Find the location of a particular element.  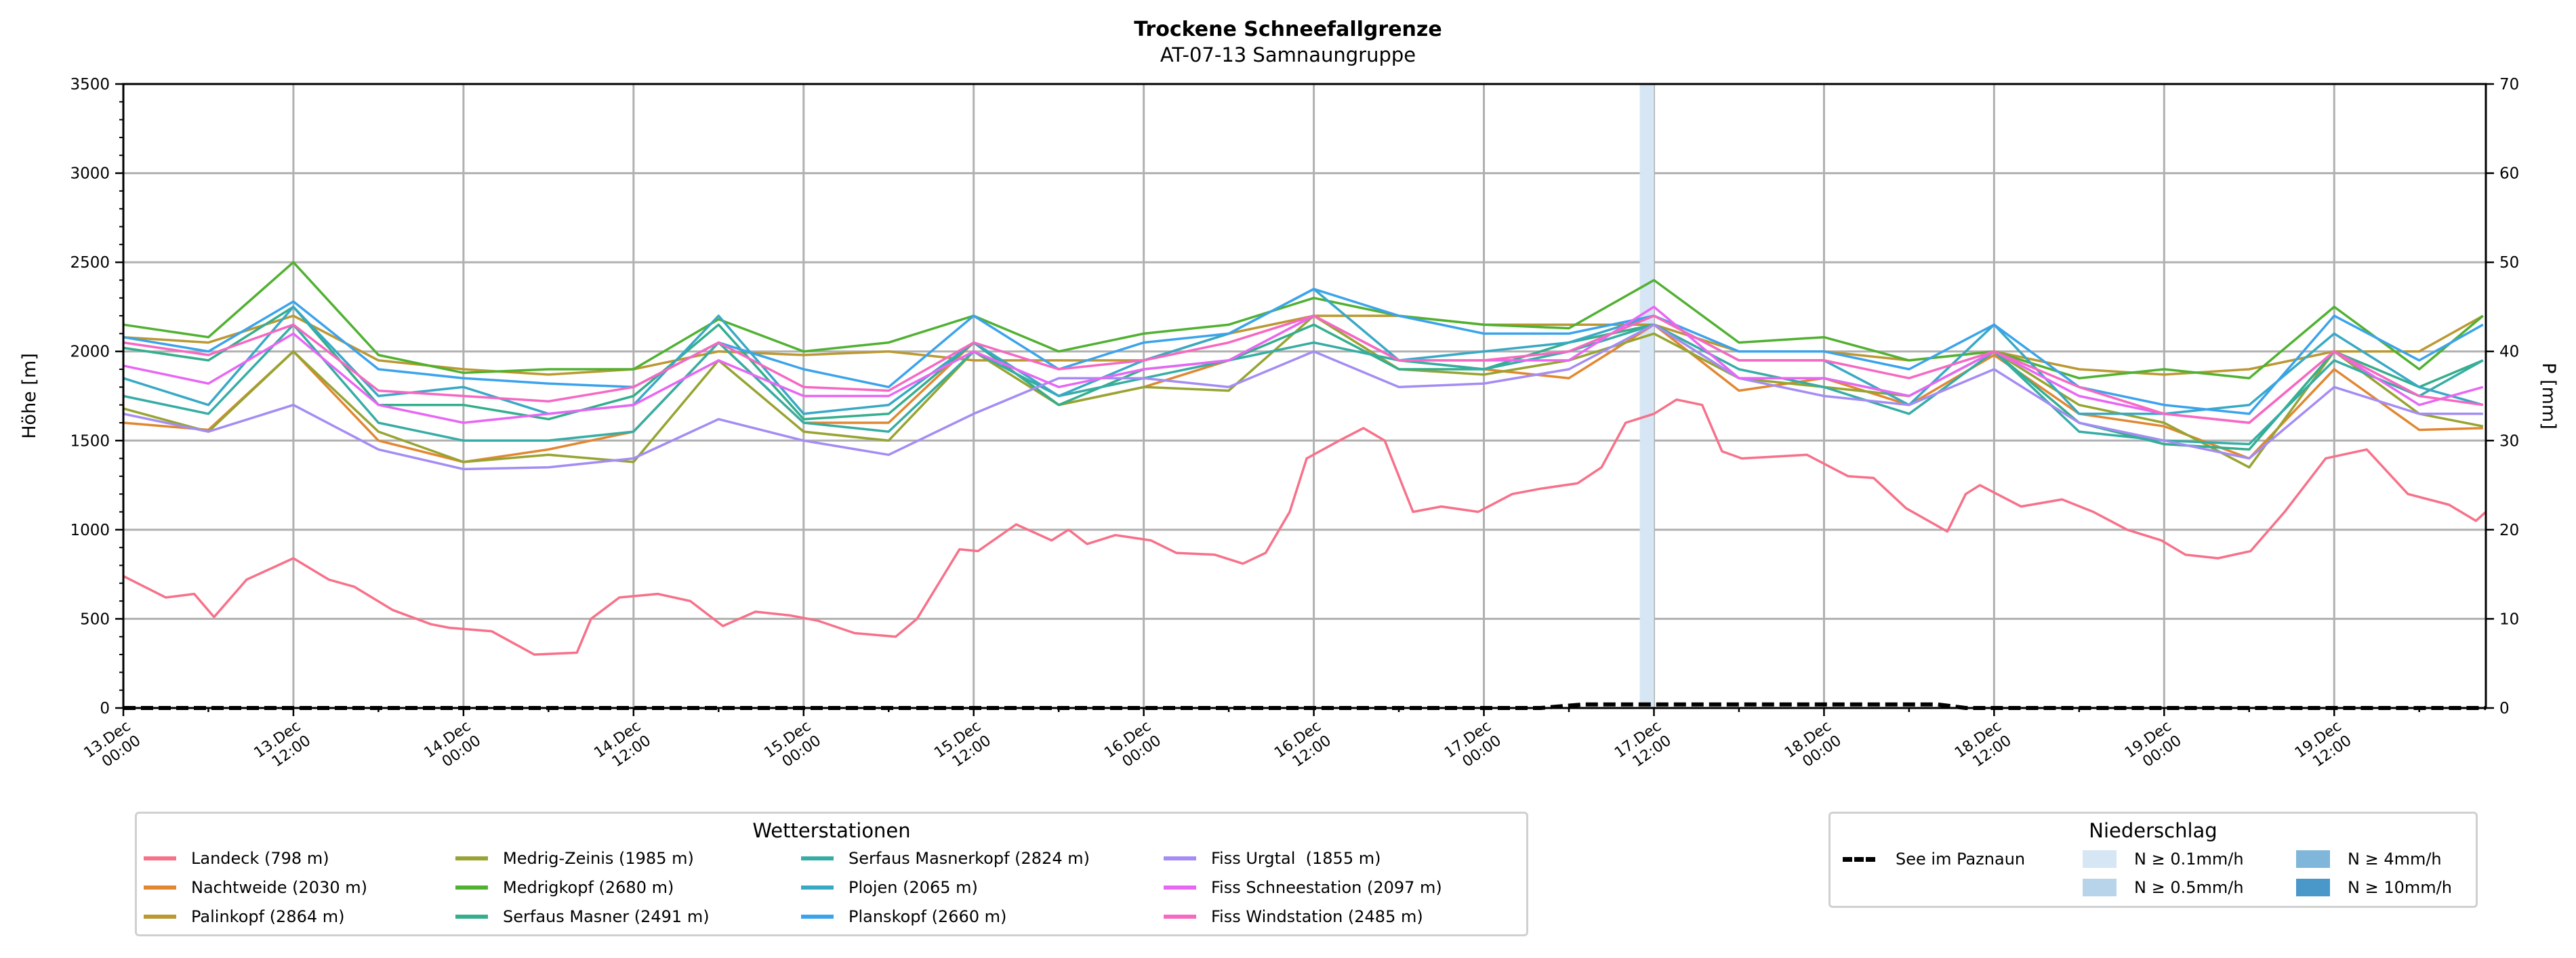

y2-tick-label: 50 is located at coordinates (2509, 263).